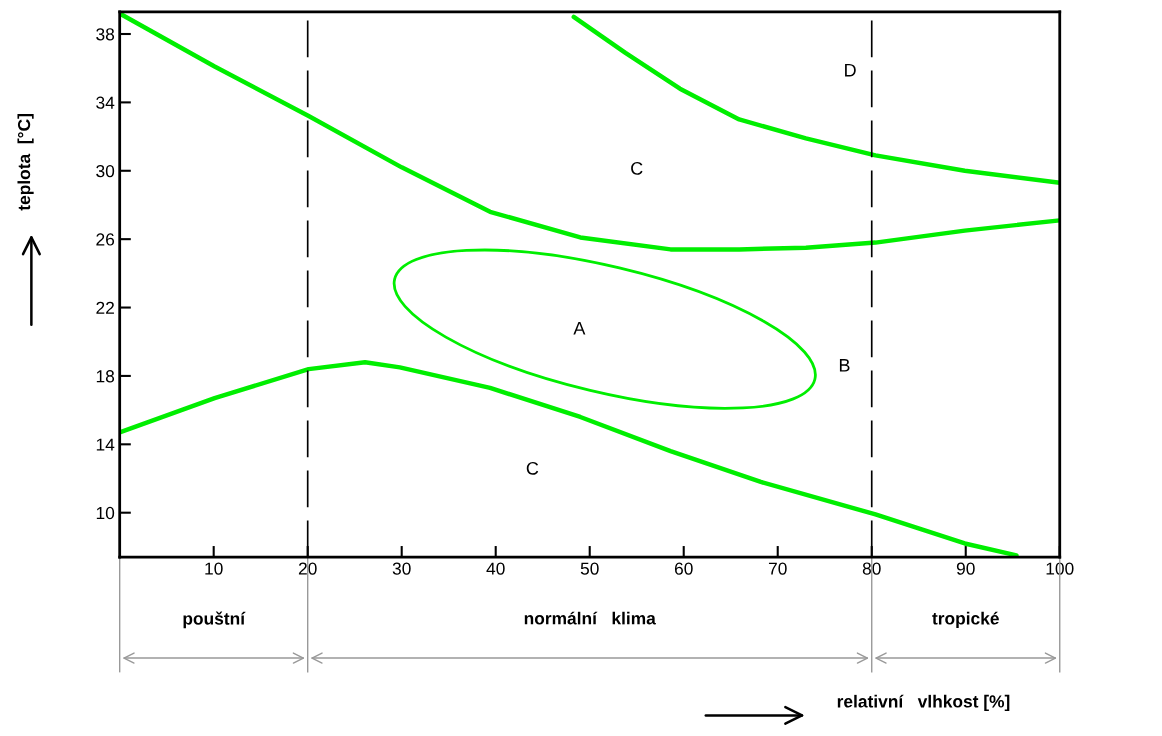  I want to click on annotation: B, so click(844, 365).